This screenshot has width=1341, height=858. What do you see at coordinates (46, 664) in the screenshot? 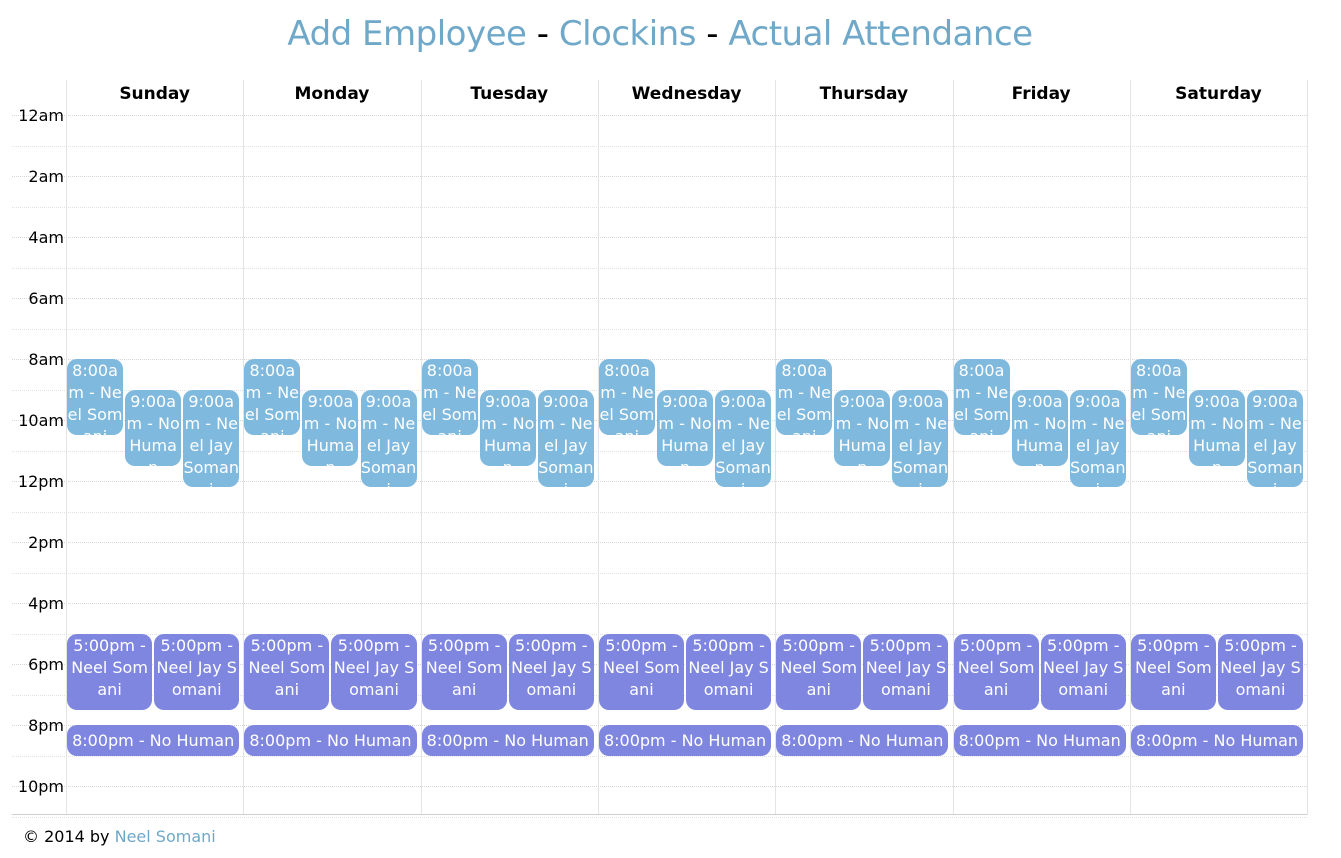
I see `time-label-6pm: 6pm` at bounding box center [46, 664].